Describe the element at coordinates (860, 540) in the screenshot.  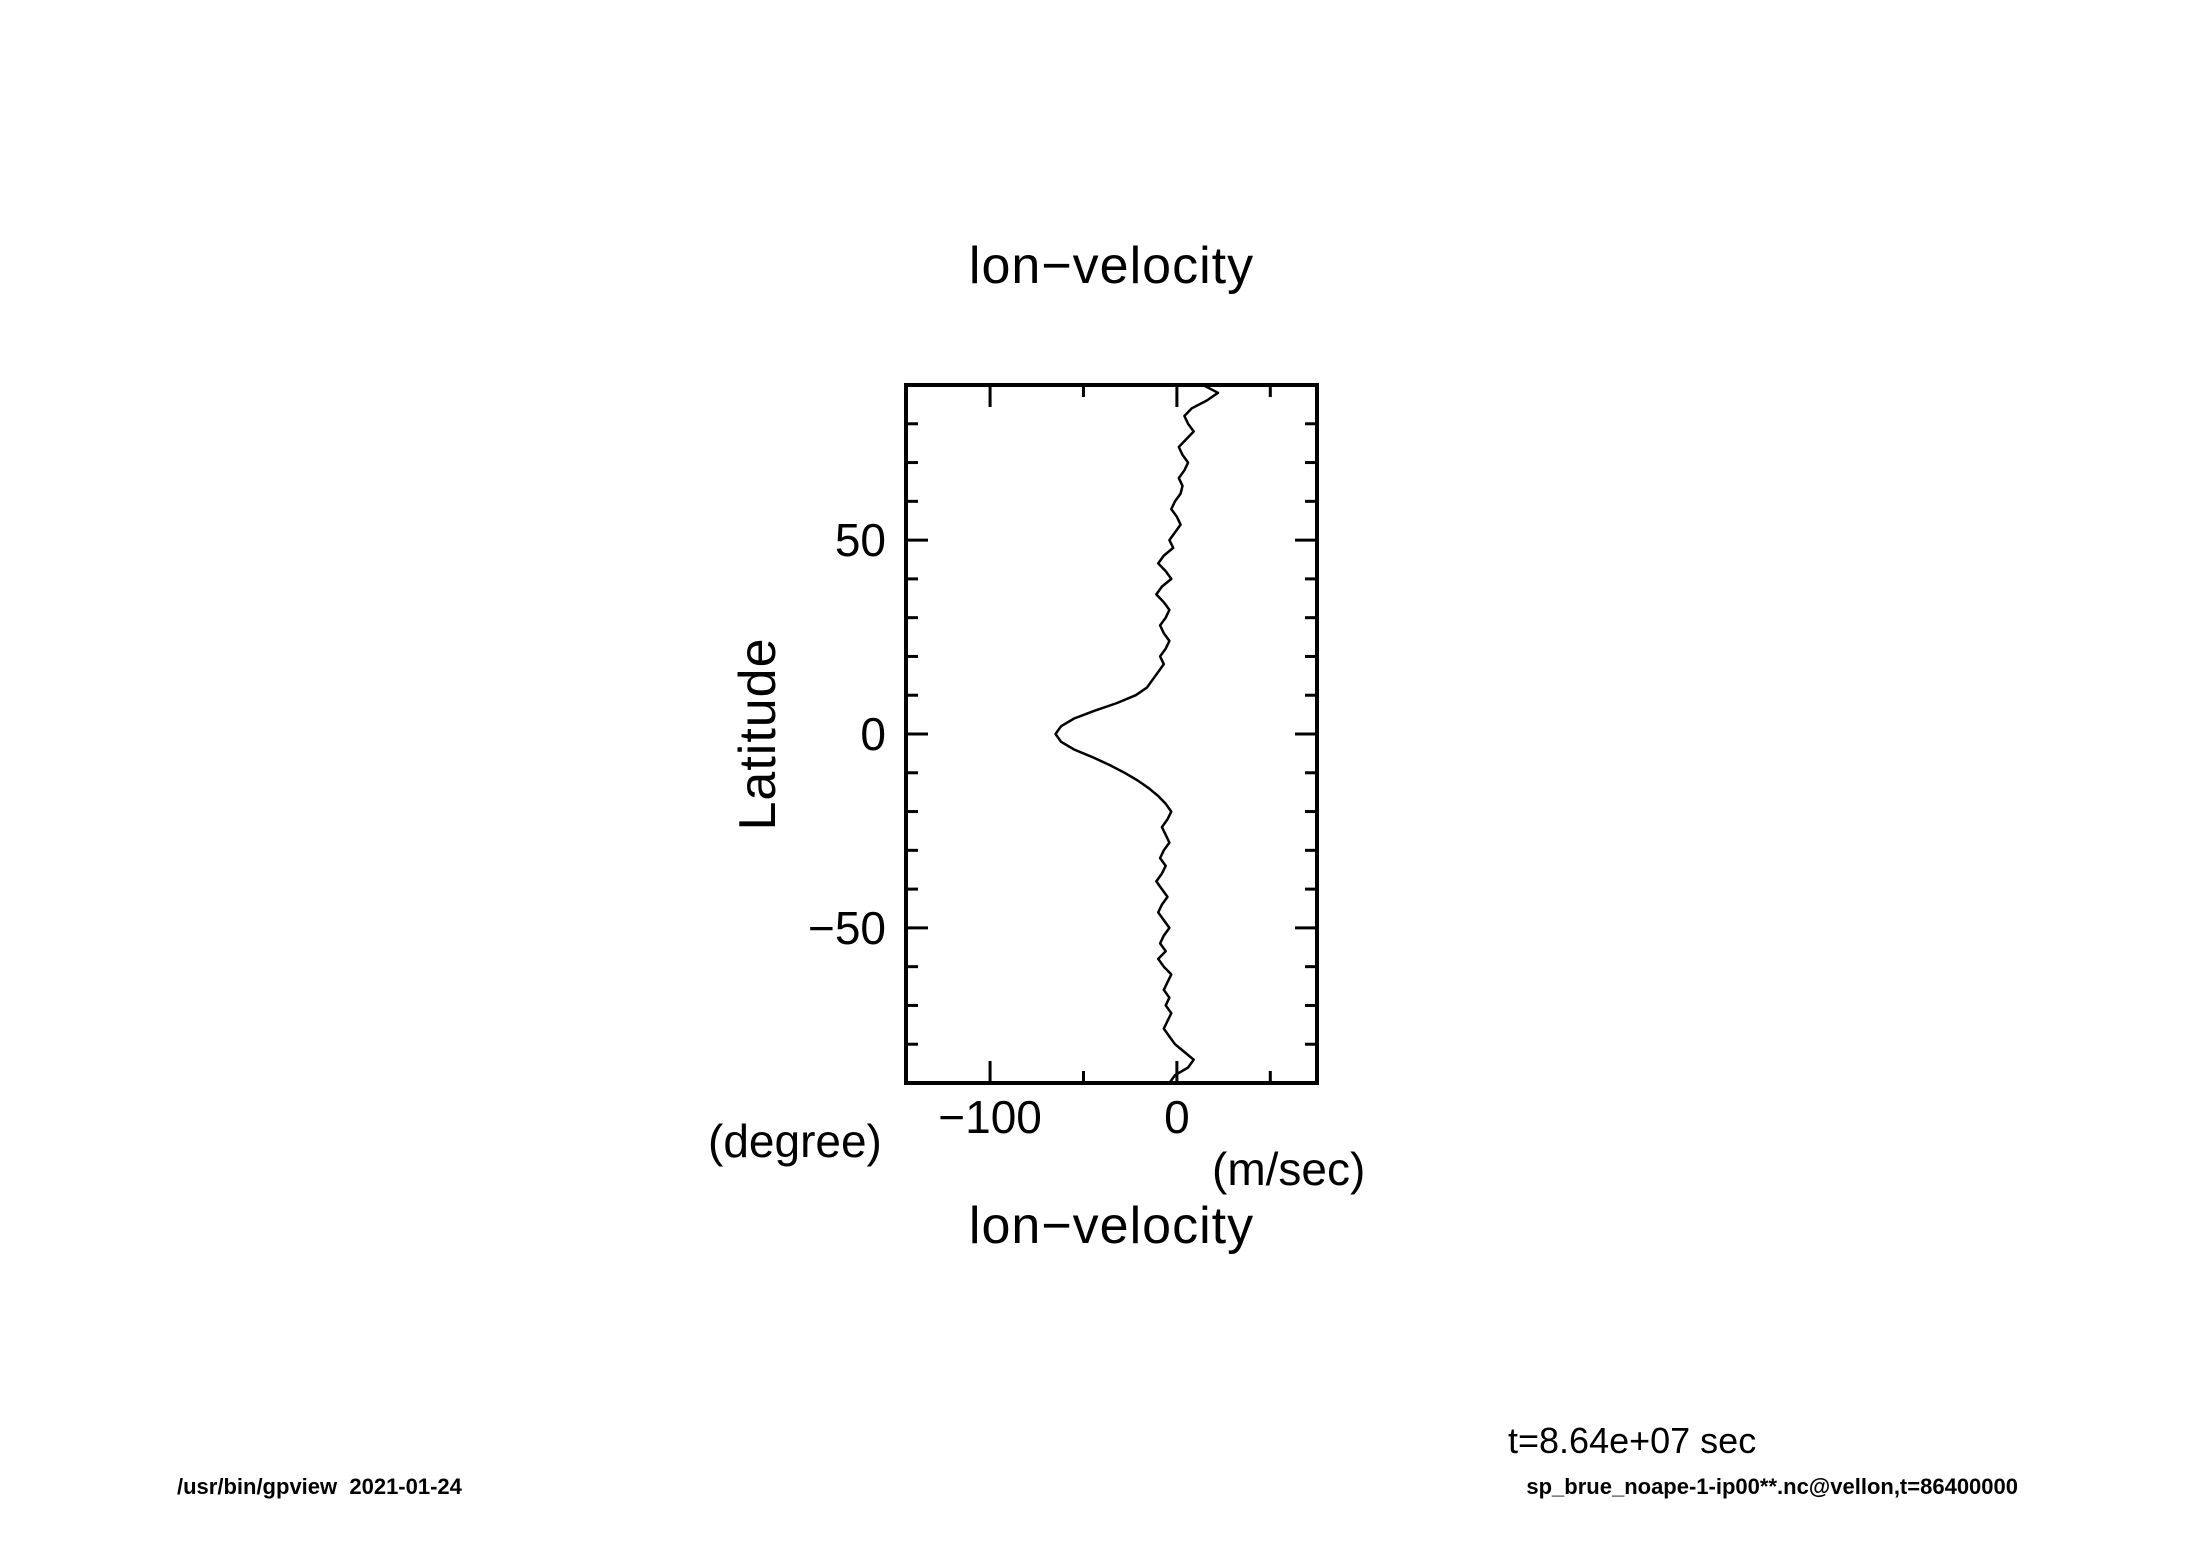
I see `y-tick-label: 50` at that location.